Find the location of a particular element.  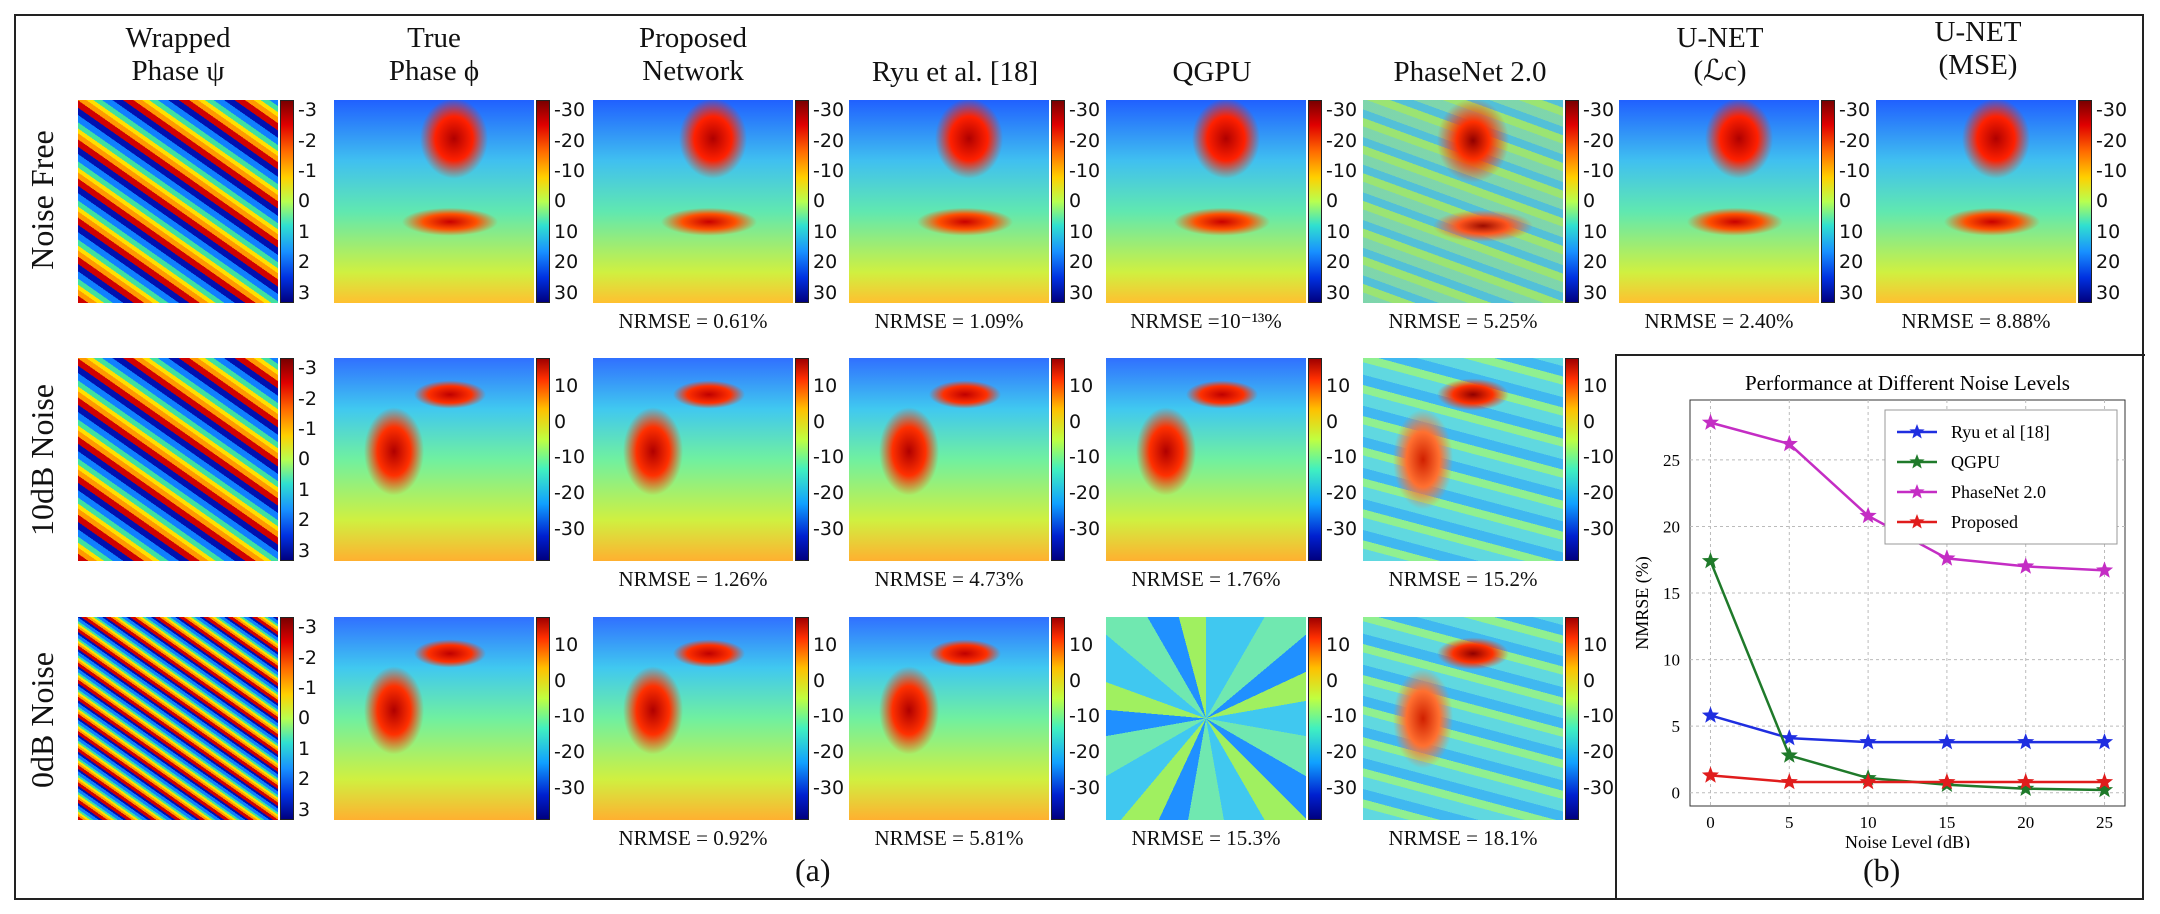

col-header-unet-lc: U-NET (ℒc) is located at coordinates (1720, 54).